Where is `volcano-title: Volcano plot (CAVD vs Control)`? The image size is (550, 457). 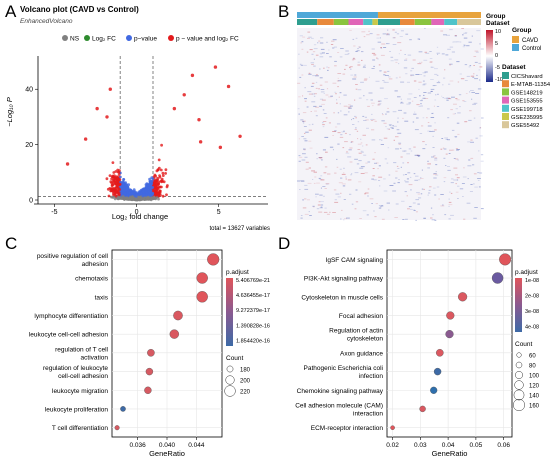
volcano-title: Volcano plot (CAVD vs Control) is located at coordinates (79, 9).